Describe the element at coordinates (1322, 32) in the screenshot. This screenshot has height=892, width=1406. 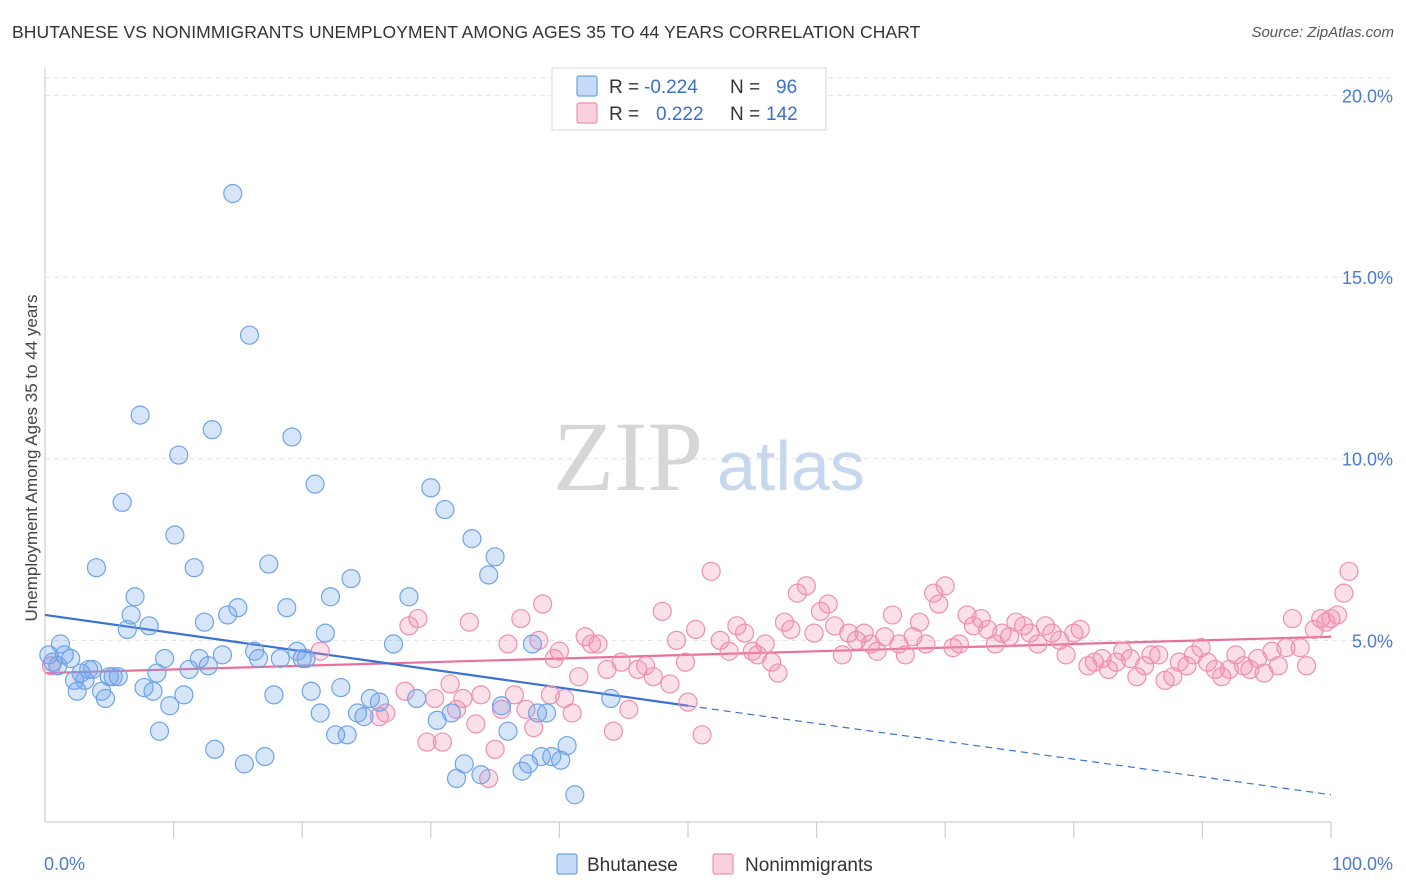
I see `source-label: Source: ZipAtlas.com` at that location.